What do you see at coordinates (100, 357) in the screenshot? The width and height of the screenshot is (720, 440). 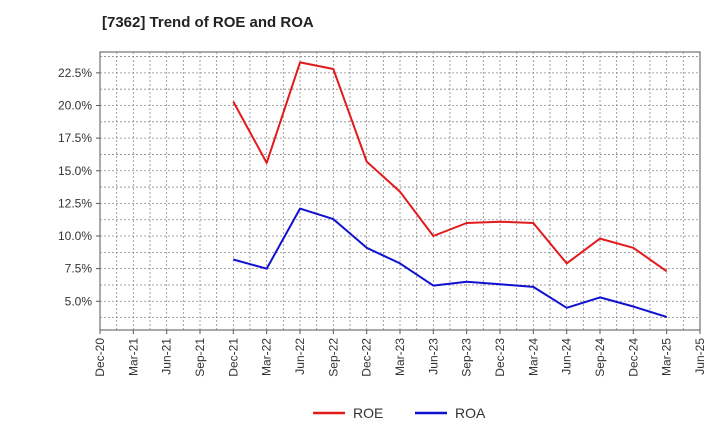 I see `x-tick-label: Dec-20` at bounding box center [100, 357].